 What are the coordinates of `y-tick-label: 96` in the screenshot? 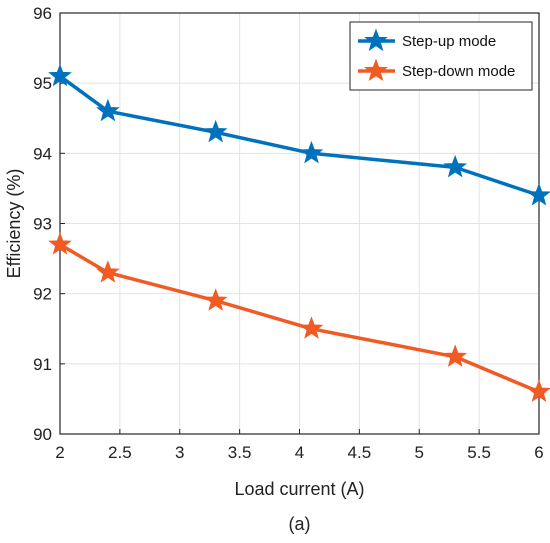 It's located at (42, 13).